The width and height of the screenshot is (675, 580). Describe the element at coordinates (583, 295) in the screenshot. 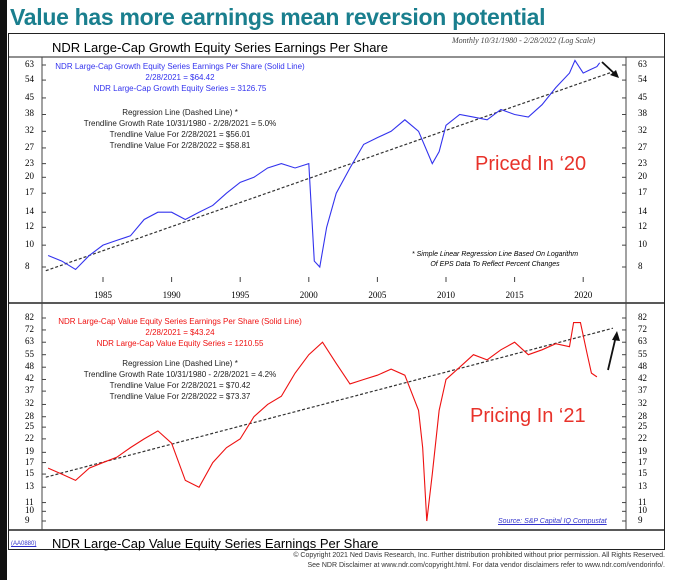

I see `x-tick-label: 2020` at that location.